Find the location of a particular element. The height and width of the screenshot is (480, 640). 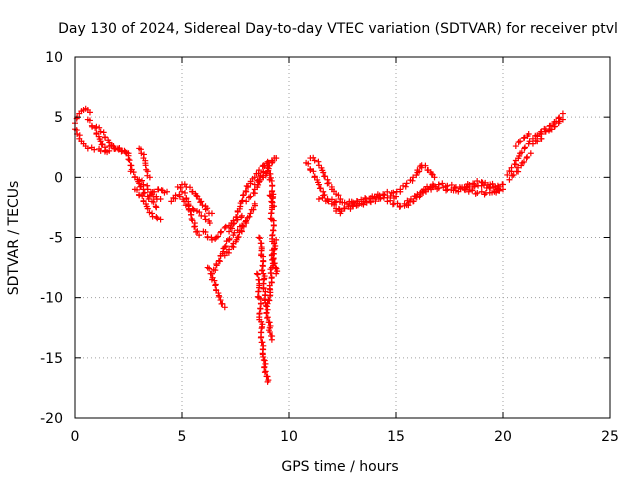

y-tick-label: -20 is located at coordinates (51, 419).